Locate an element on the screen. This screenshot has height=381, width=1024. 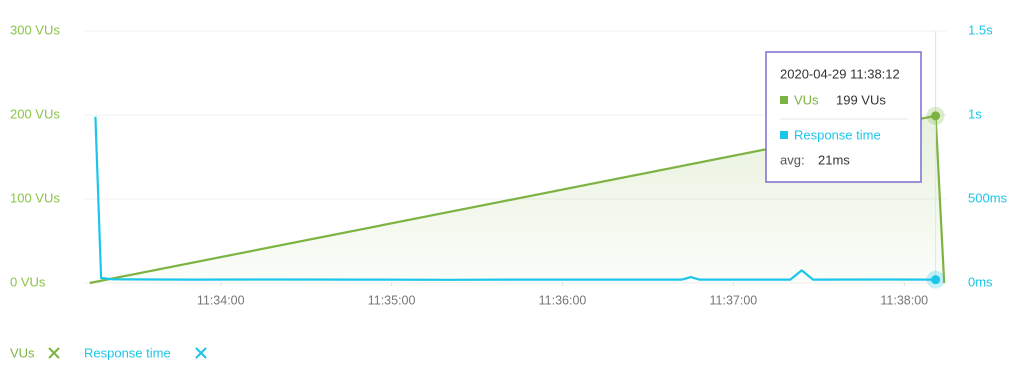
y2-tick-label: 0ms is located at coordinates (980, 281).